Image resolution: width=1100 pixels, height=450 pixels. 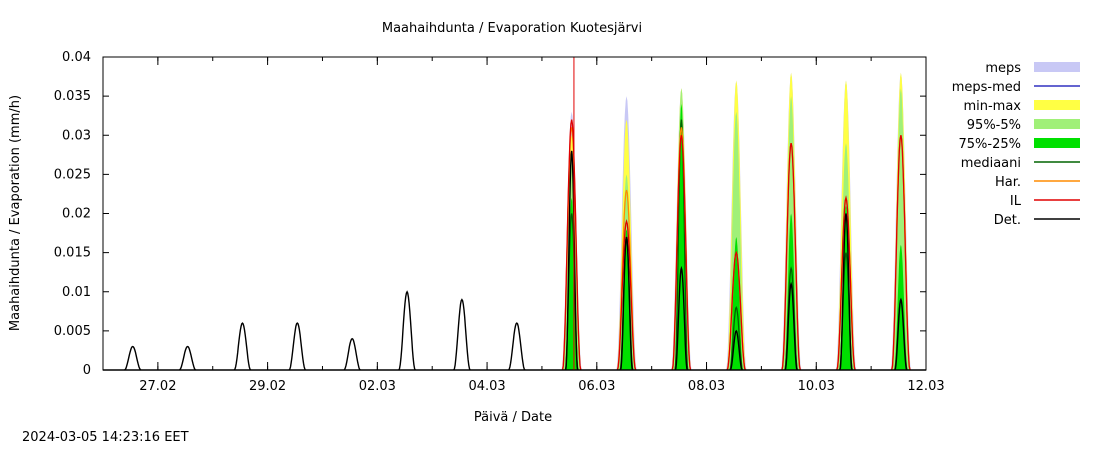 I want to click on y-tick-label: 0.025, so click(x=72, y=174).